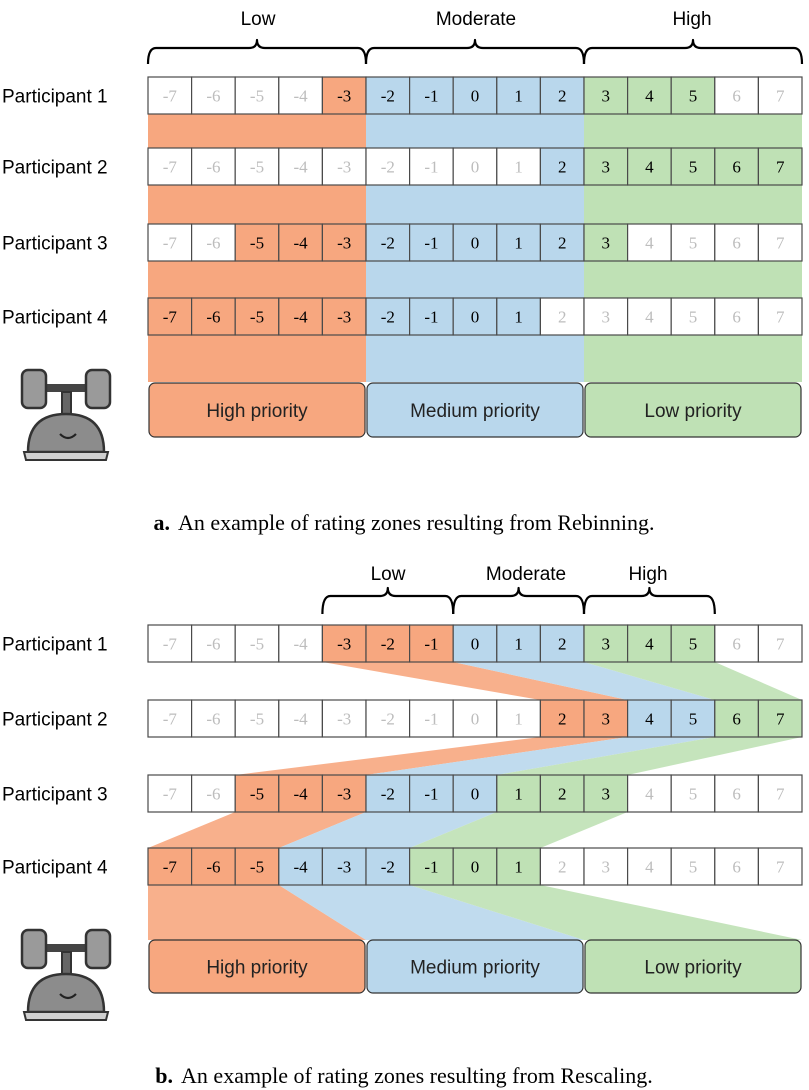  Describe the element at coordinates (475, 410) in the screenshot. I see `priority-box-blue` at that location.